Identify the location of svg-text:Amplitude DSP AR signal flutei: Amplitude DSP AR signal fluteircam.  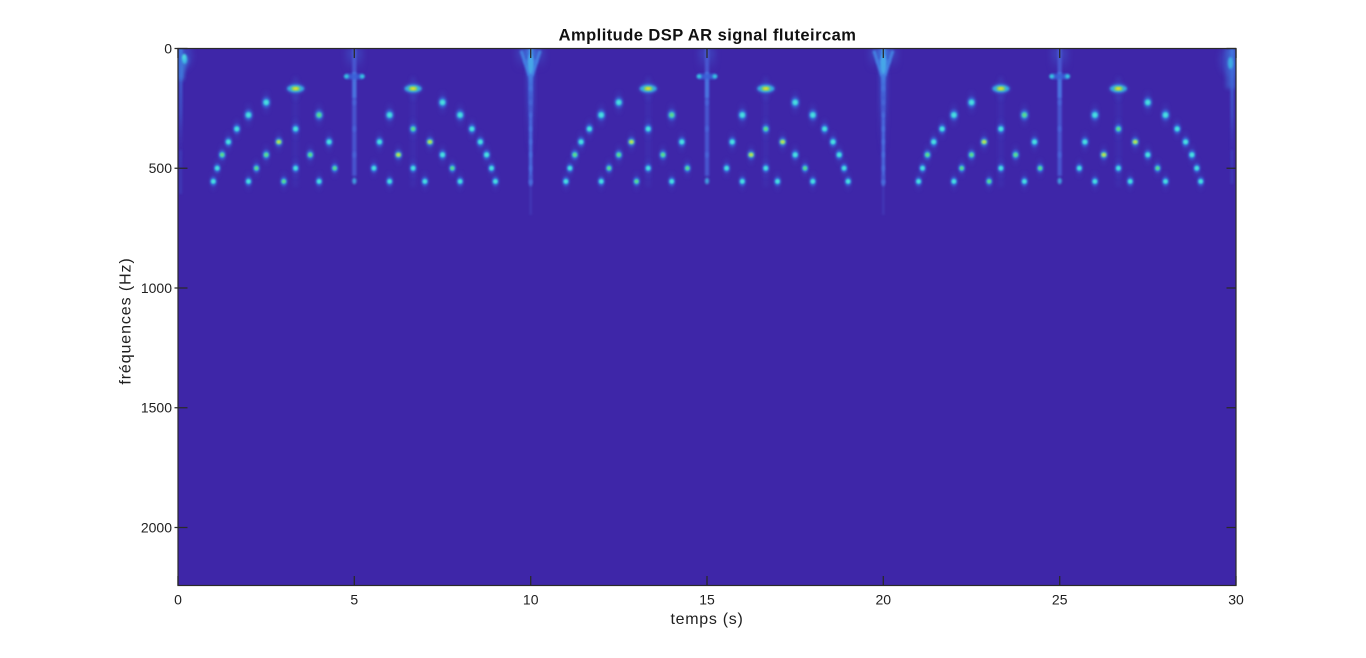
(708, 35).